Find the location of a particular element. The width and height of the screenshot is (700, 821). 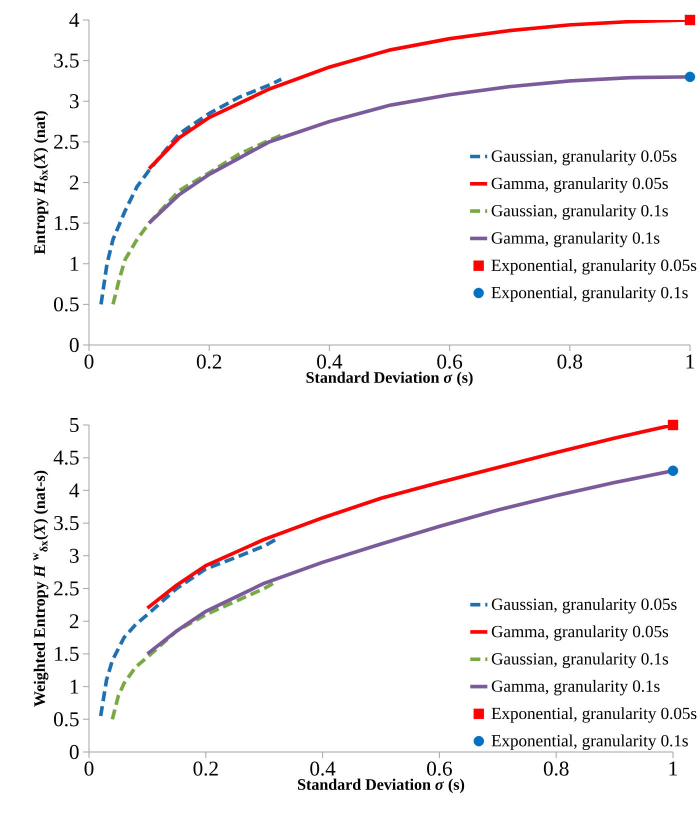

y-tick-label: 5 is located at coordinates (74, 425).